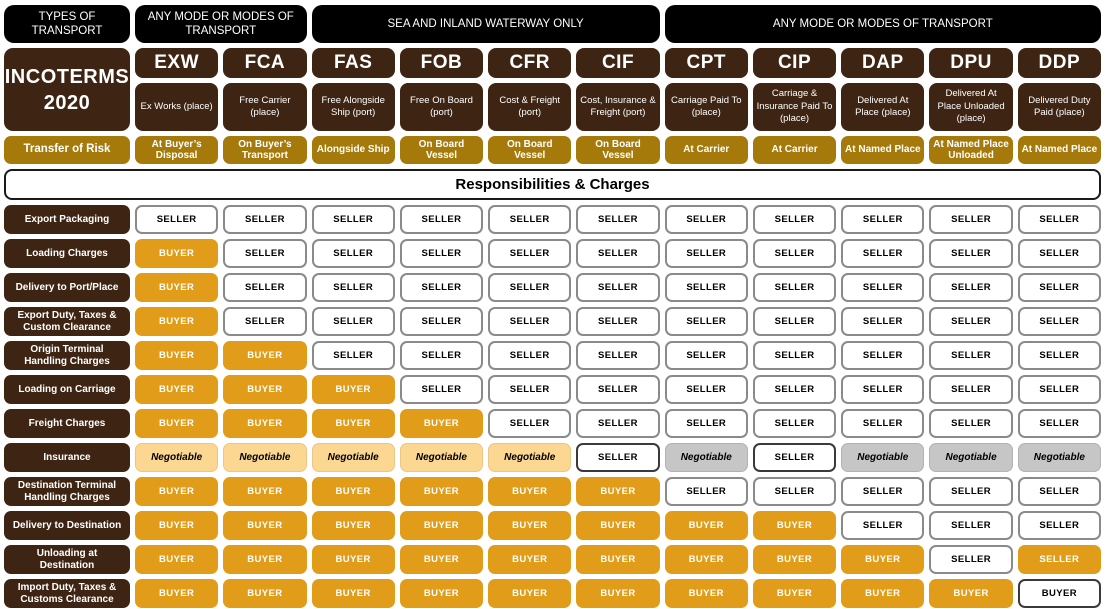 Image resolution: width=1105 pixels, height=609 pixels. Describe the element at coordinates (971, 63) in the screenshot. I see `column-code-dpu: DPU` at that location.